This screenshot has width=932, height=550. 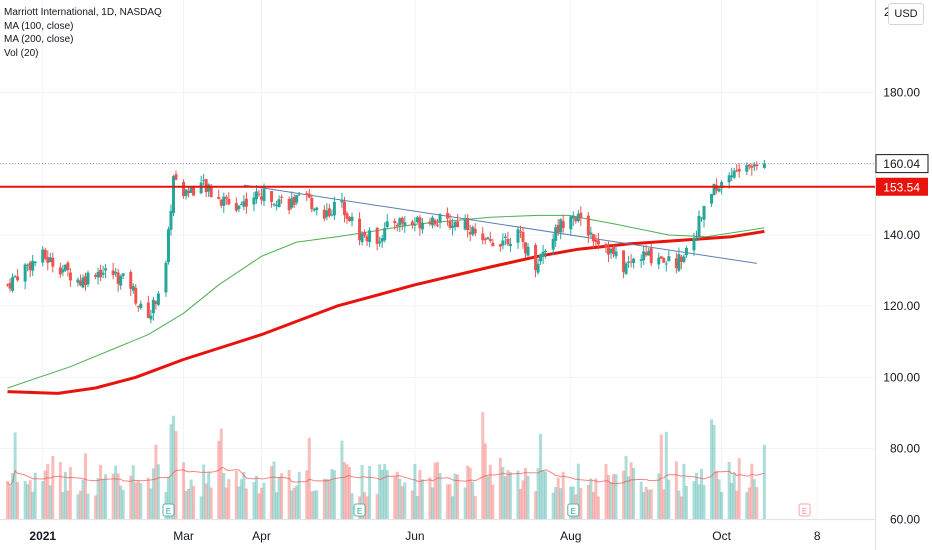 I want to click on currency-button: USD, so click(x=906, y=14).